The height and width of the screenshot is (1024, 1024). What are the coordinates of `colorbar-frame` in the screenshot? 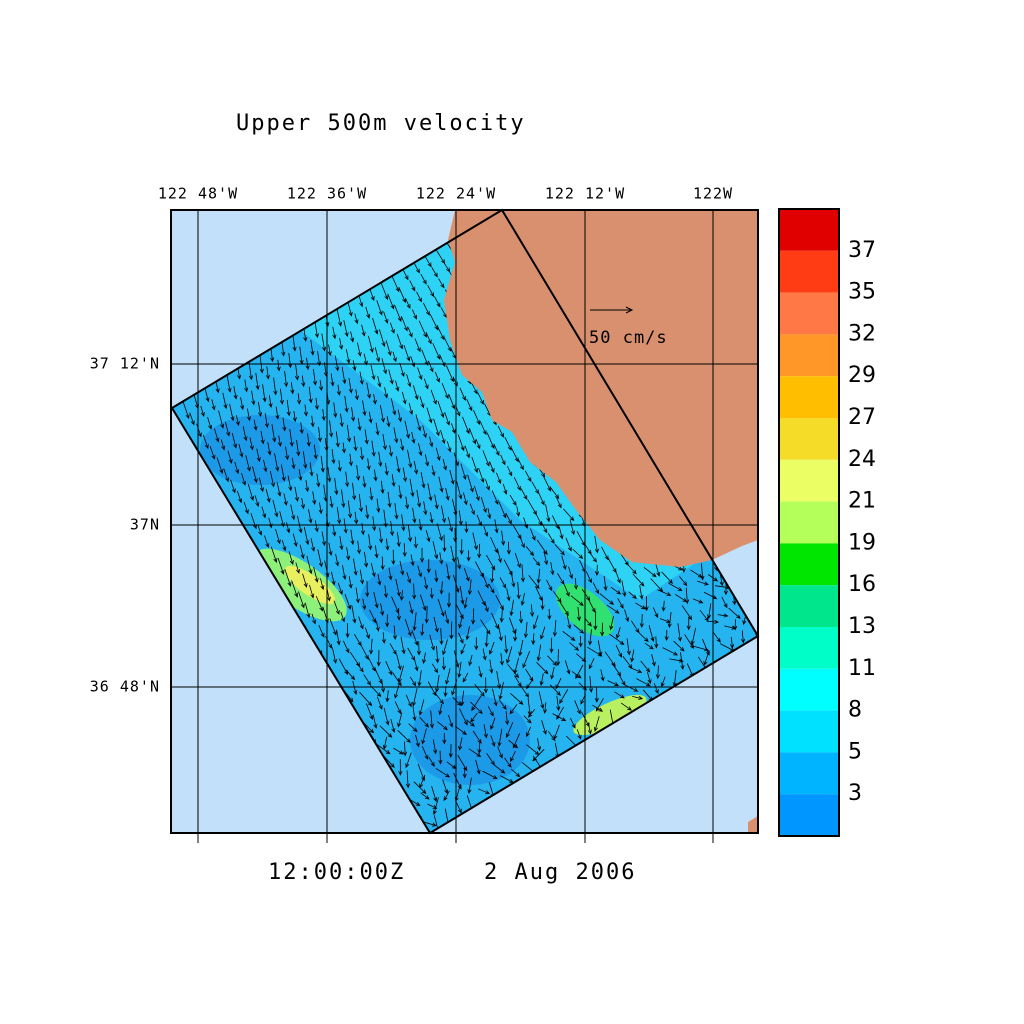 It's located at (809, 522).